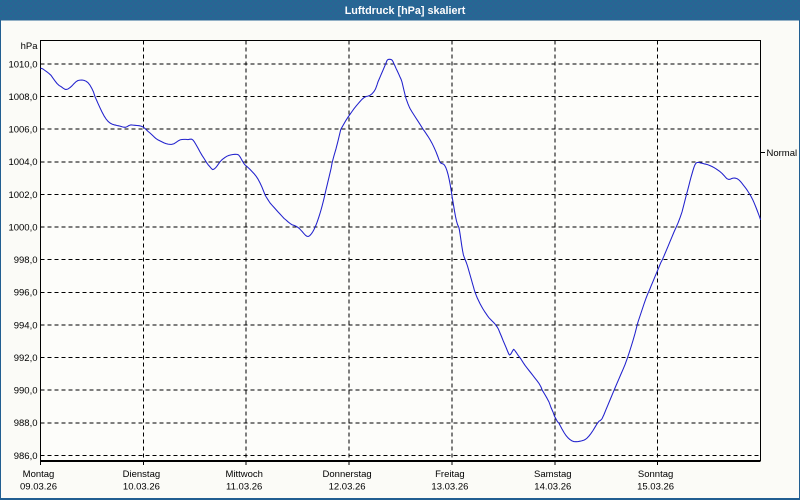 The image size is (800, 500). I want to click on svg-text: Freitag, so click(450, 474).